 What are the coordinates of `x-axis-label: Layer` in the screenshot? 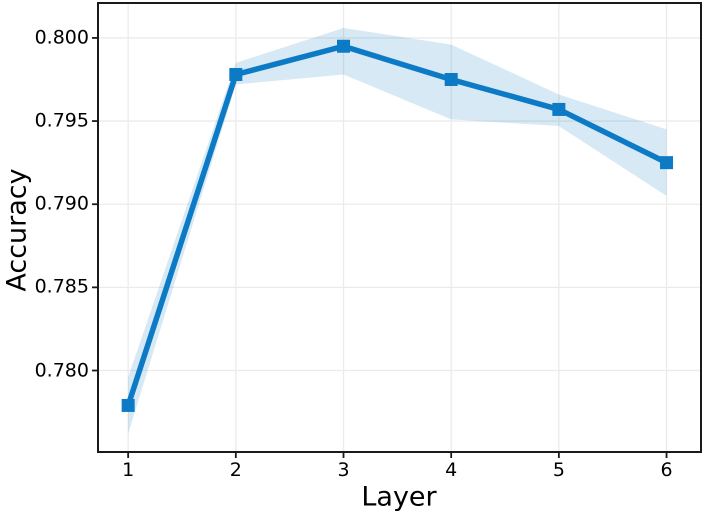 It's located at (399, 497).